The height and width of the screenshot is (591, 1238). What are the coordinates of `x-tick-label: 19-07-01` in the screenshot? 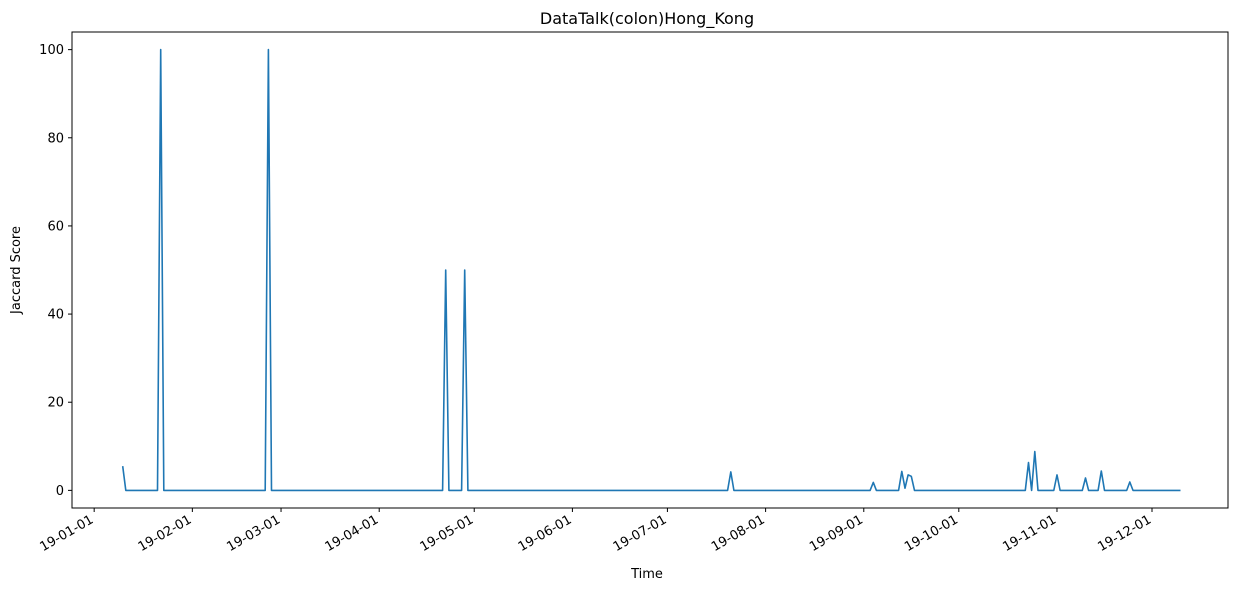 It's located at (640, 533).